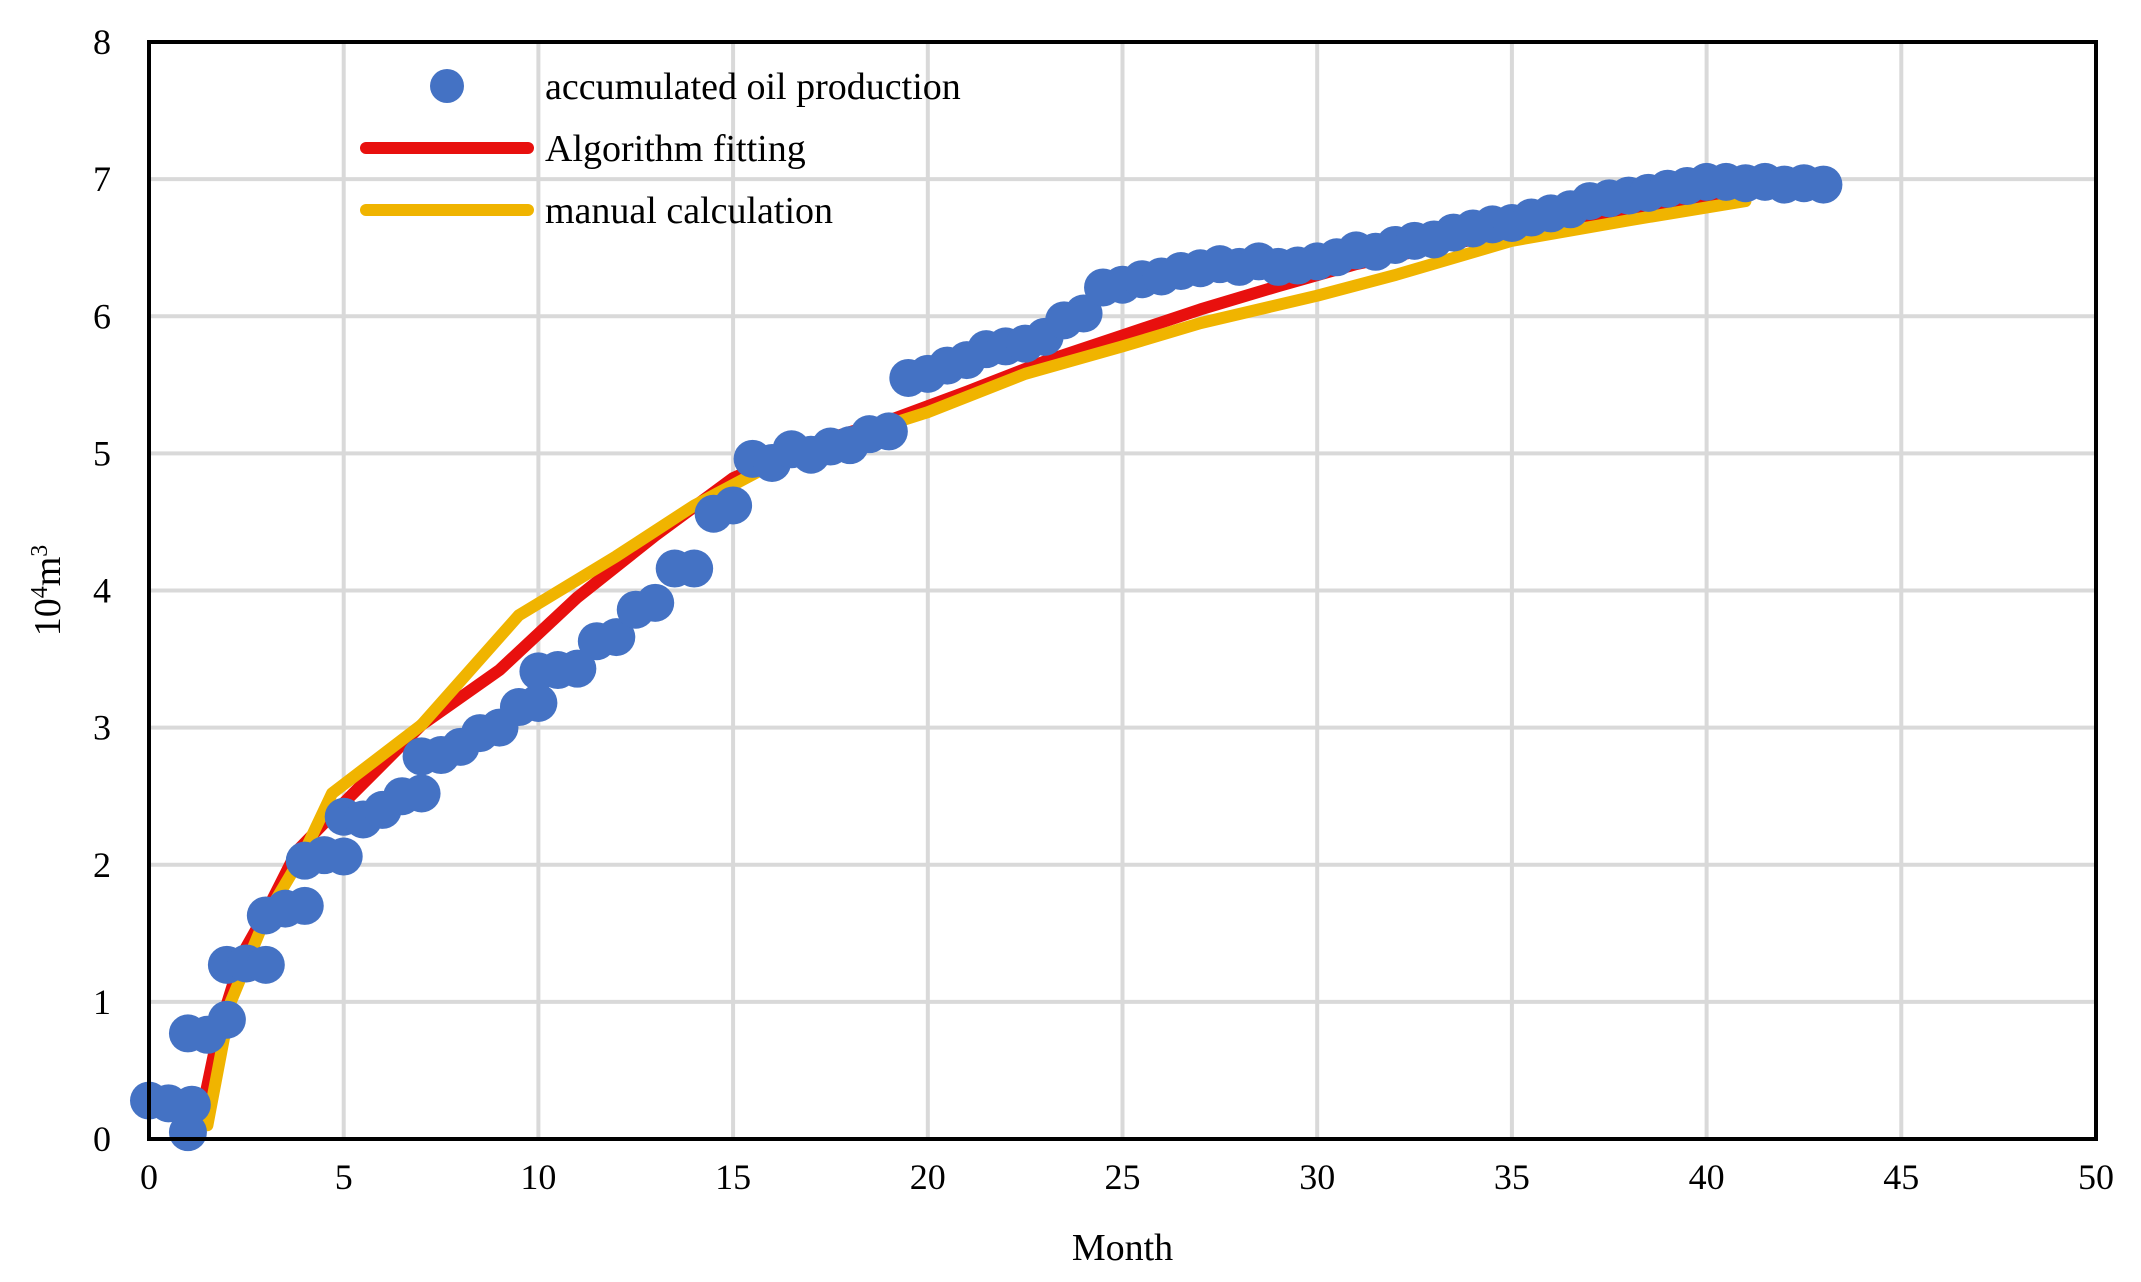 The height and width of the screenshot is (1282, 2141). Describe the element at coordinates (102, 42) in the screenshot. I see `y-tick-label-8: 8` at that location.